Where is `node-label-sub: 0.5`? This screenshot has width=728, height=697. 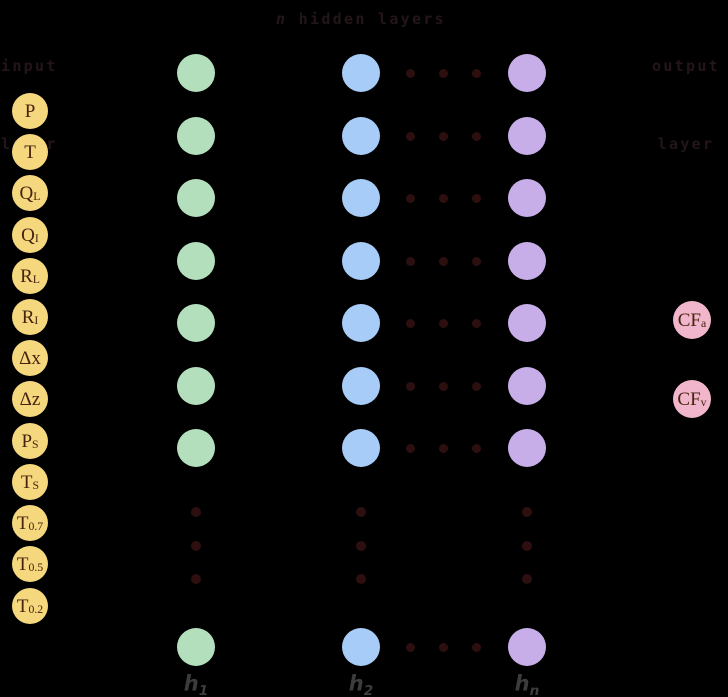 node-label-sub: 0.5 is located at coordinates (36, 567).